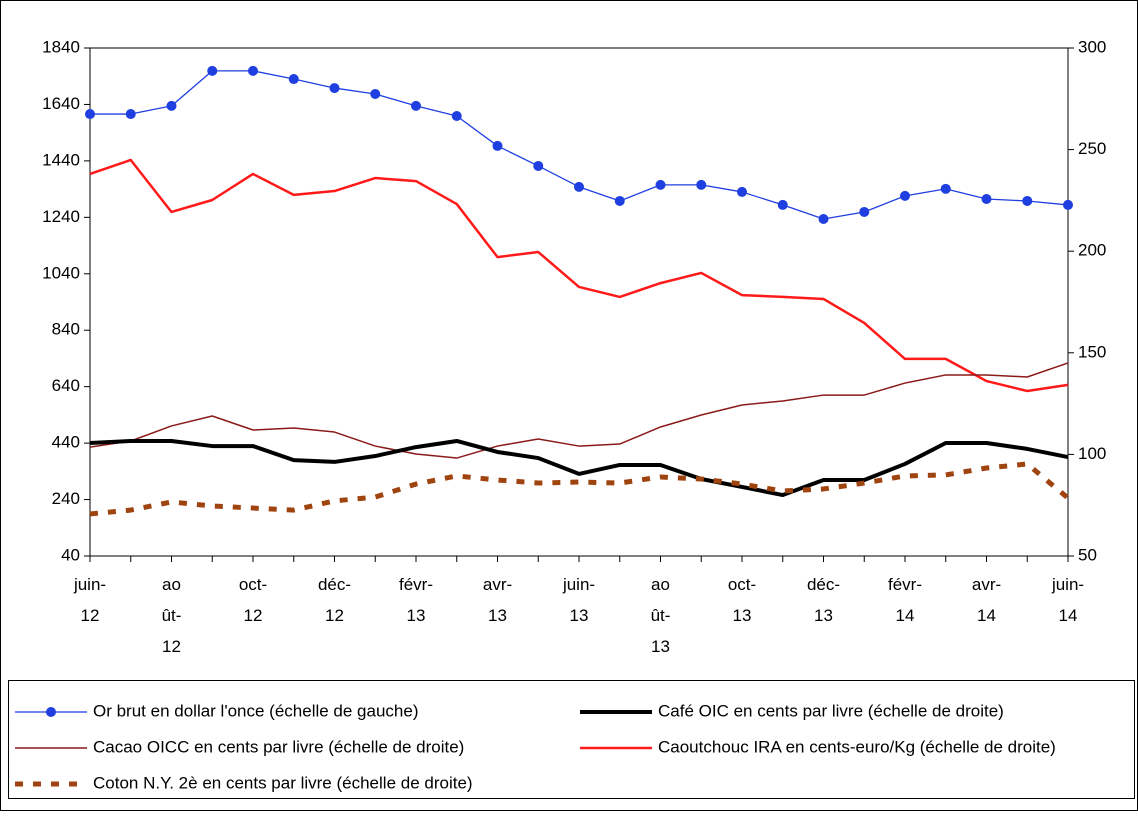 The height and width of the screenshot is (816, 1138). What do you see at coordinates (1092, 351) in the screenshot?
I see `y2-tick-label: 150` at bounding box center [1092, 351].